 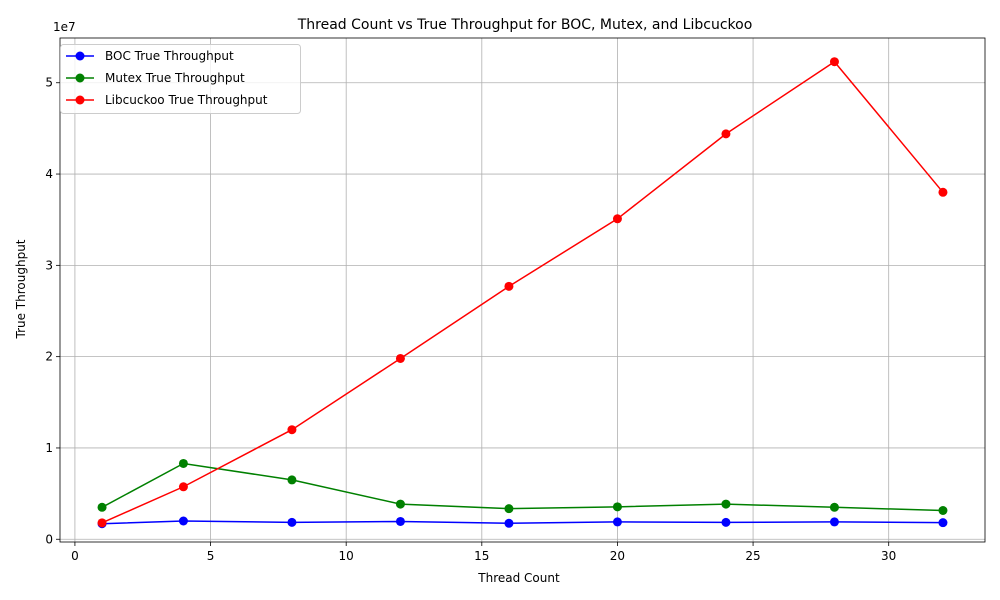 I want to click on y-tick-label-1: 1, so click(x=49, y=448).